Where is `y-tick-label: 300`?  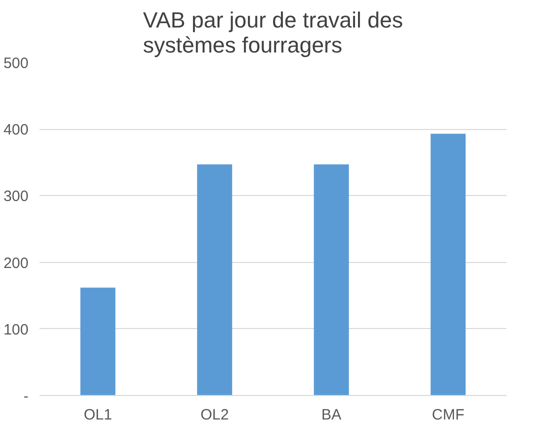
y-tick-label: 300 is located at coordinates (16, 197).